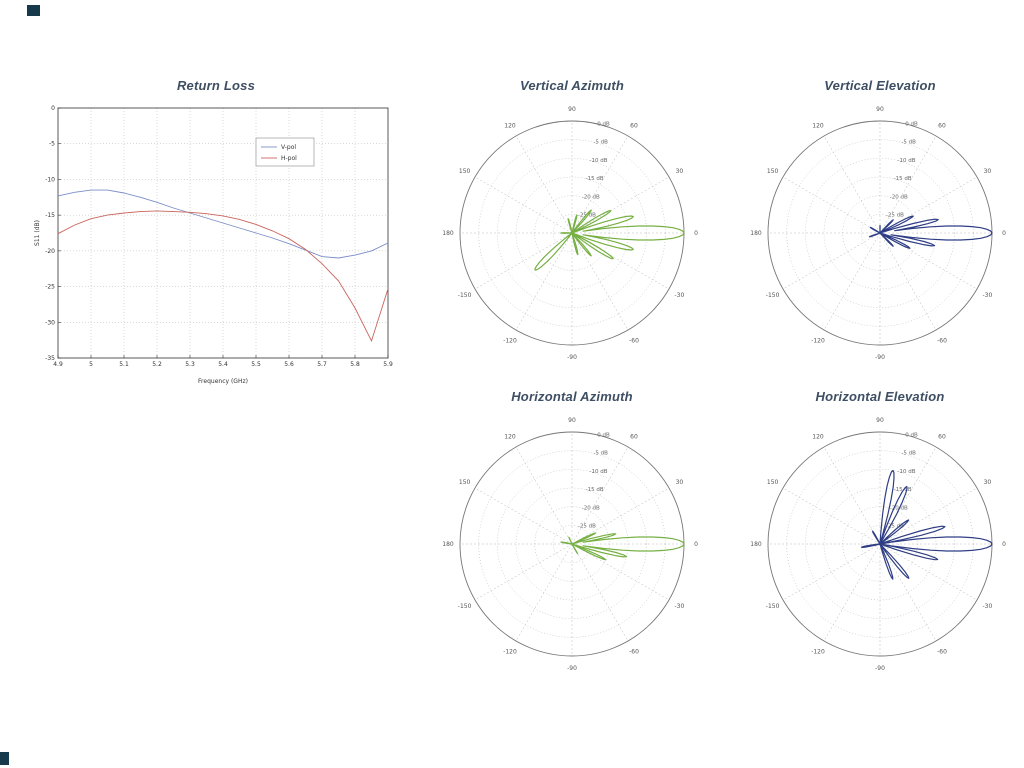 Image resolution: width=1024 pixels, height=768 pixels. Describe the element at coordinates (33, 10) in the screenshot. I see `page-mark-top` at that location.